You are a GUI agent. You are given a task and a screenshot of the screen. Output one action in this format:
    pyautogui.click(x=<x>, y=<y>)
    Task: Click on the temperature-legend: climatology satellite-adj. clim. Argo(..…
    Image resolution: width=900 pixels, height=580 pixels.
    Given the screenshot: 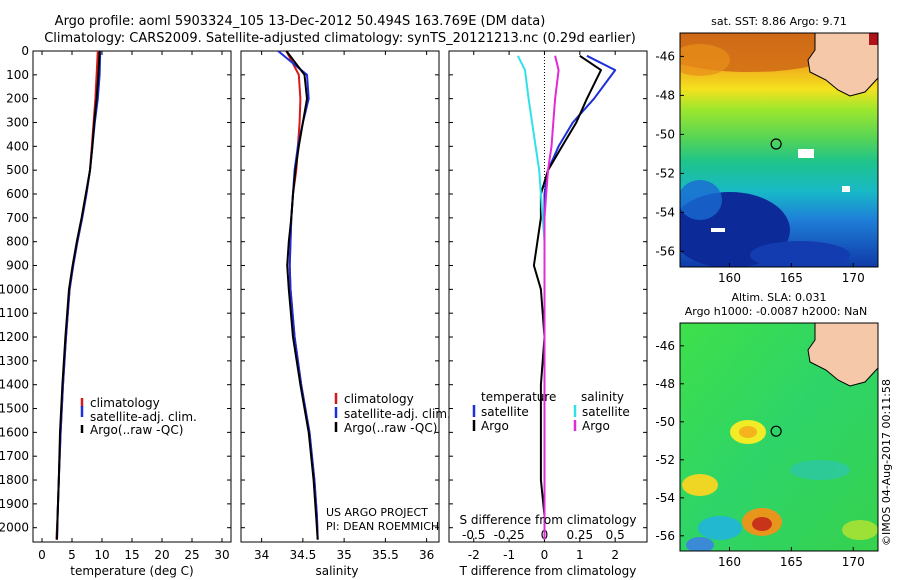 What is the action you would take?
    pyautogui.click(x=138, y=416)
    